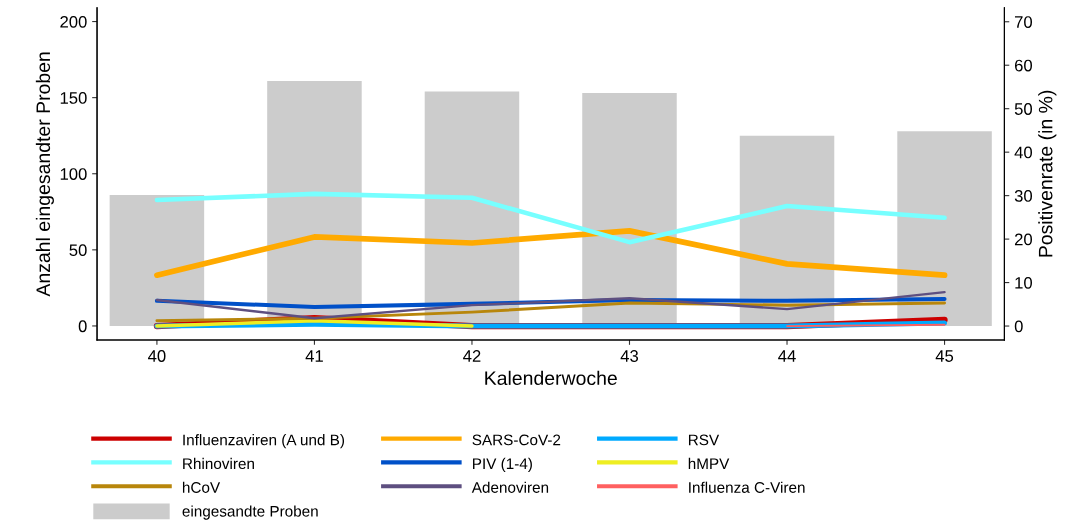  I want to click on x-tick-label: 42, so click(472, 356).